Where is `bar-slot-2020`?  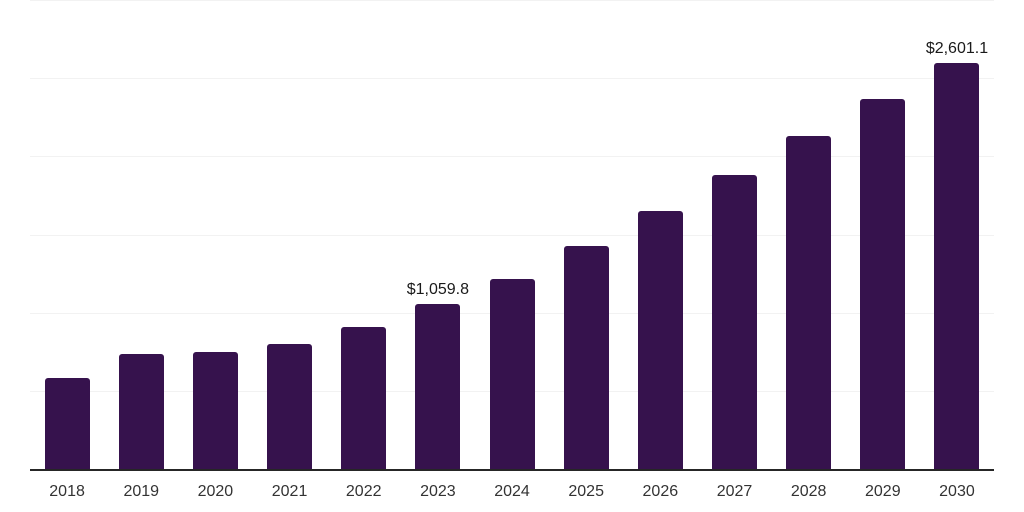
bar-slot-2020 is located at coordinates (215, 235).